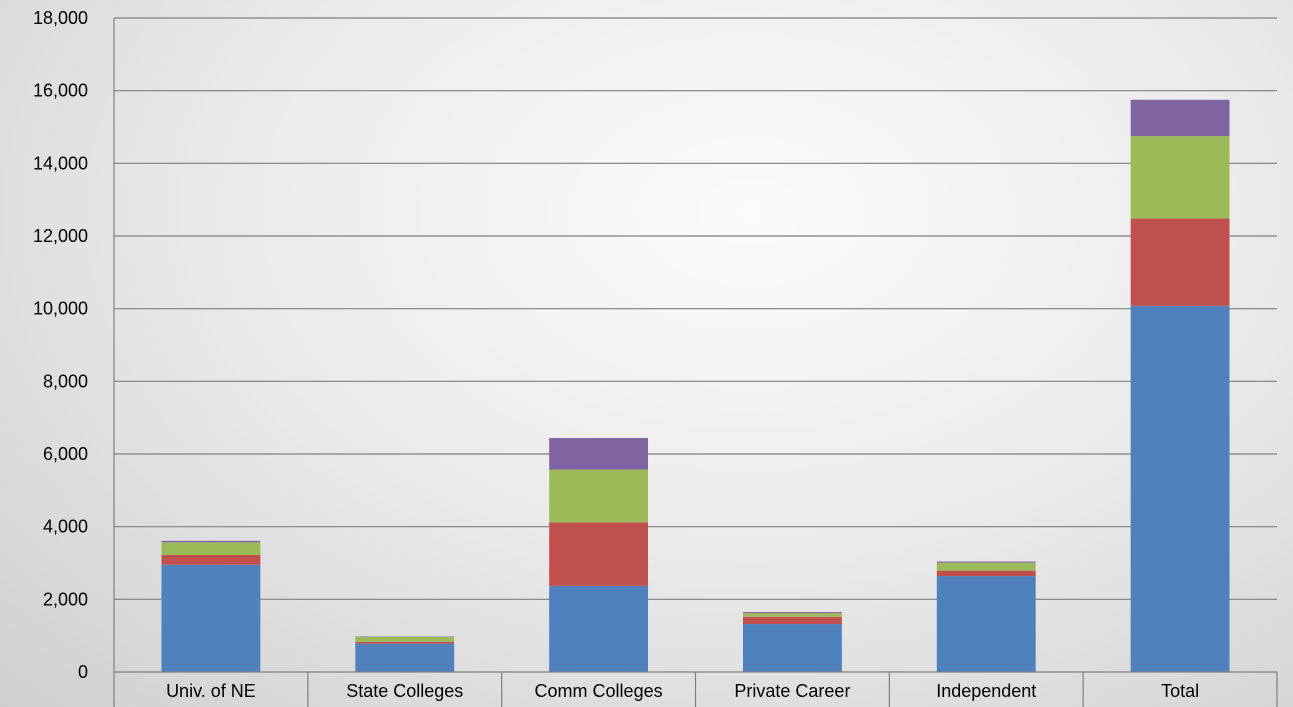 Image resolution: width=1293 pixels, height=707 pixels. Describe the element at coordinates (60, 163) in the screenshot. I see `y-tick-label: 14,000` at that location.